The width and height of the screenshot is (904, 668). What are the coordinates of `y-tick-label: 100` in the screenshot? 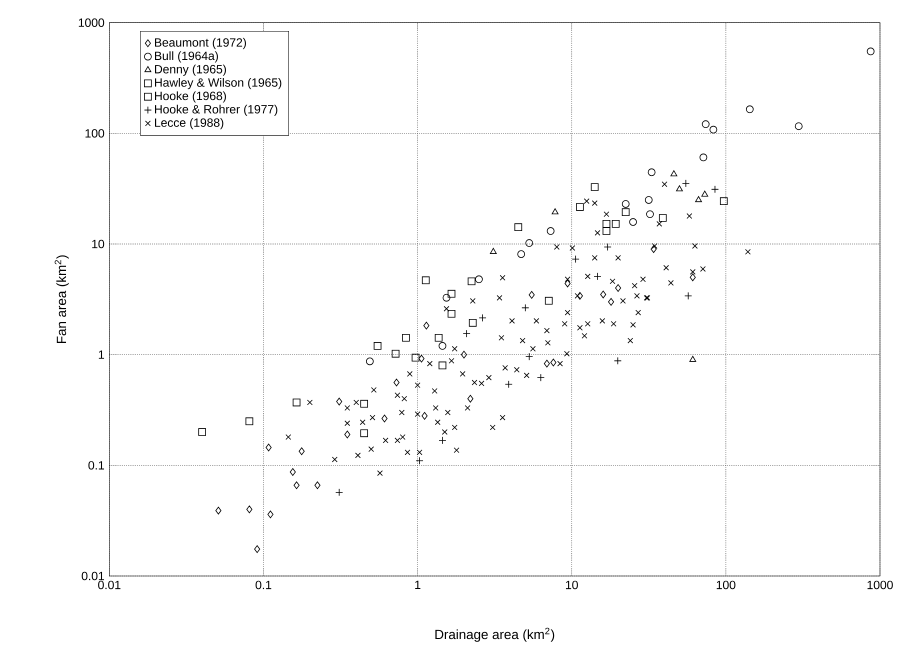 It's located at (95, 133).